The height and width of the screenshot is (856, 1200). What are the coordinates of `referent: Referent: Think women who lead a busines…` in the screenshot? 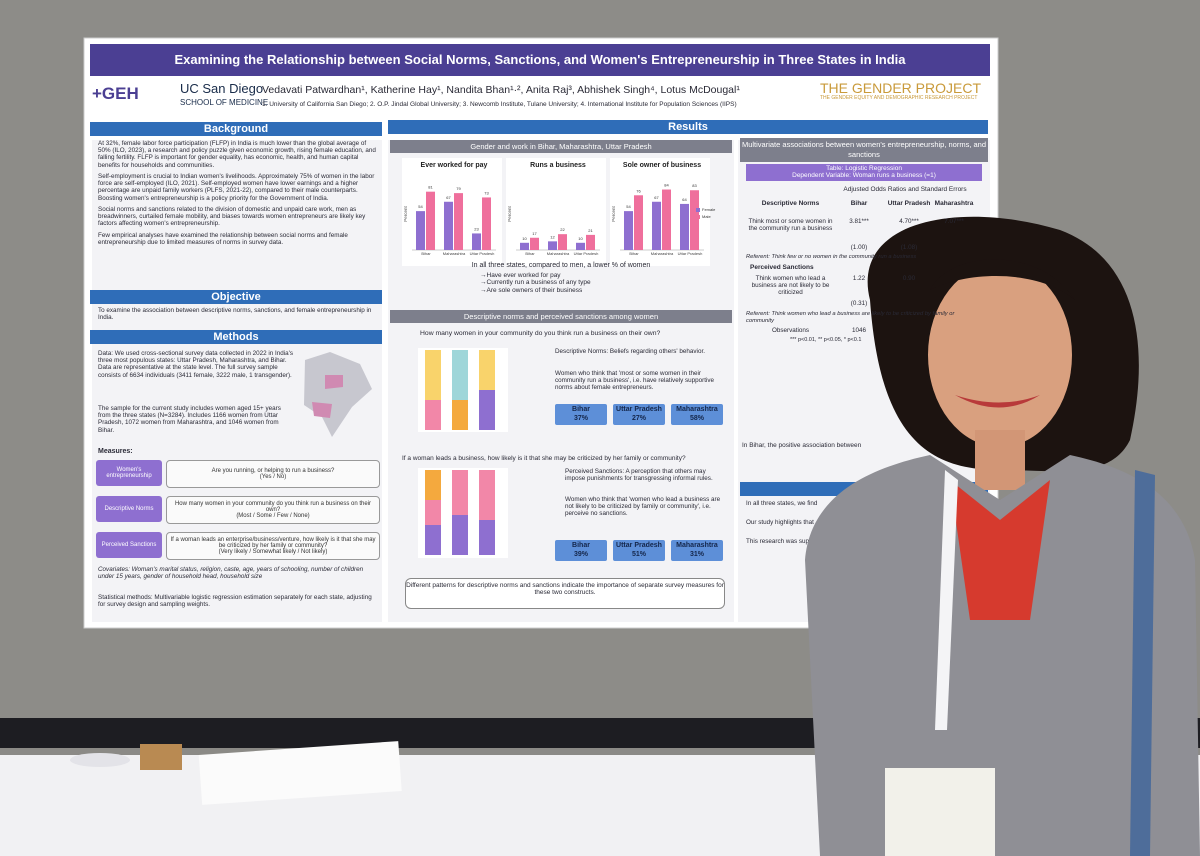 It's located at (850, 317).